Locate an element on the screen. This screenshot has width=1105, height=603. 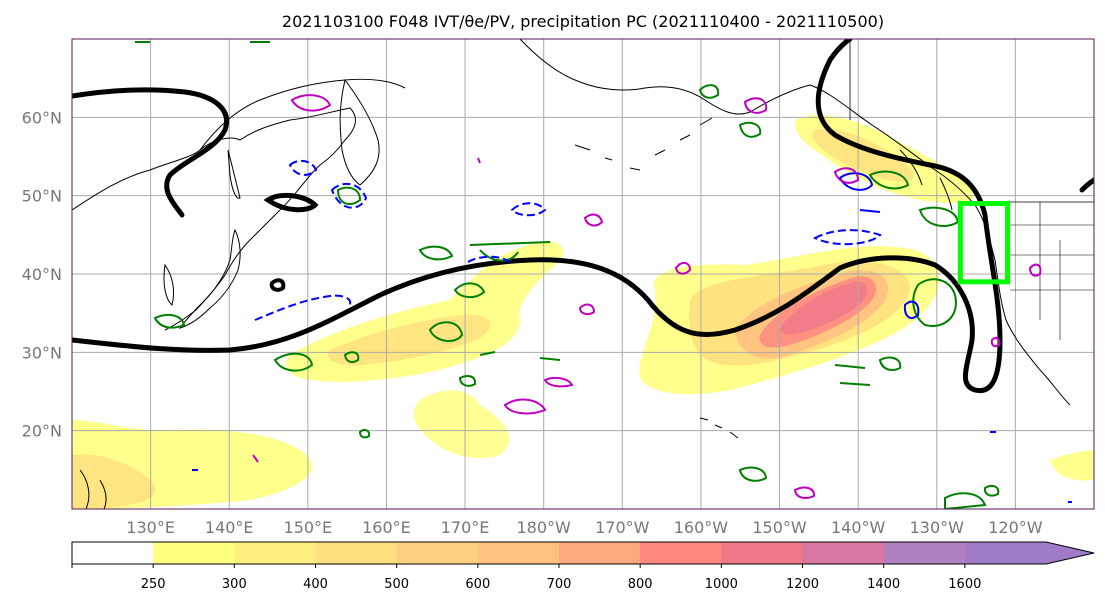
lat-tick-label: 20°N is located at coordinates (42, 431).